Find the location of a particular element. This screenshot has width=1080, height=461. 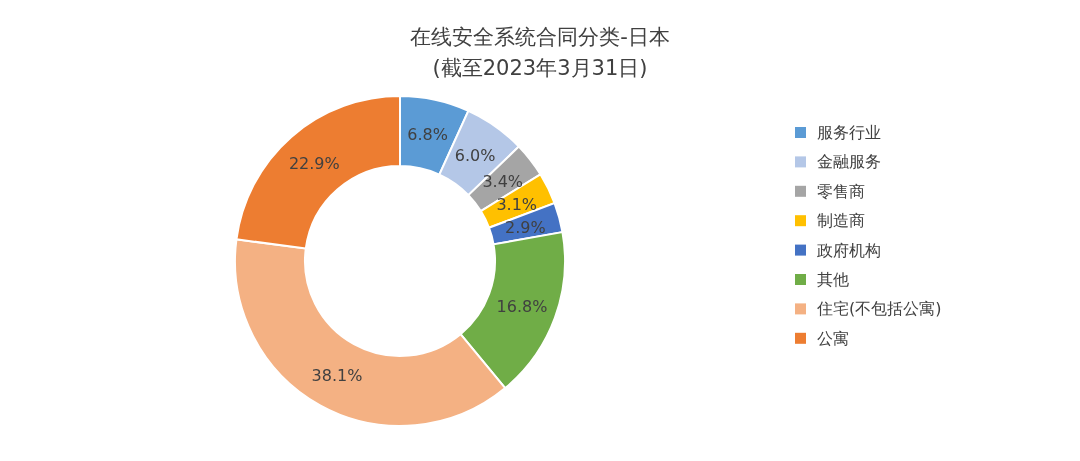

legend-label: 住宅(不包括公寓) is located at coordinates (879, 309).